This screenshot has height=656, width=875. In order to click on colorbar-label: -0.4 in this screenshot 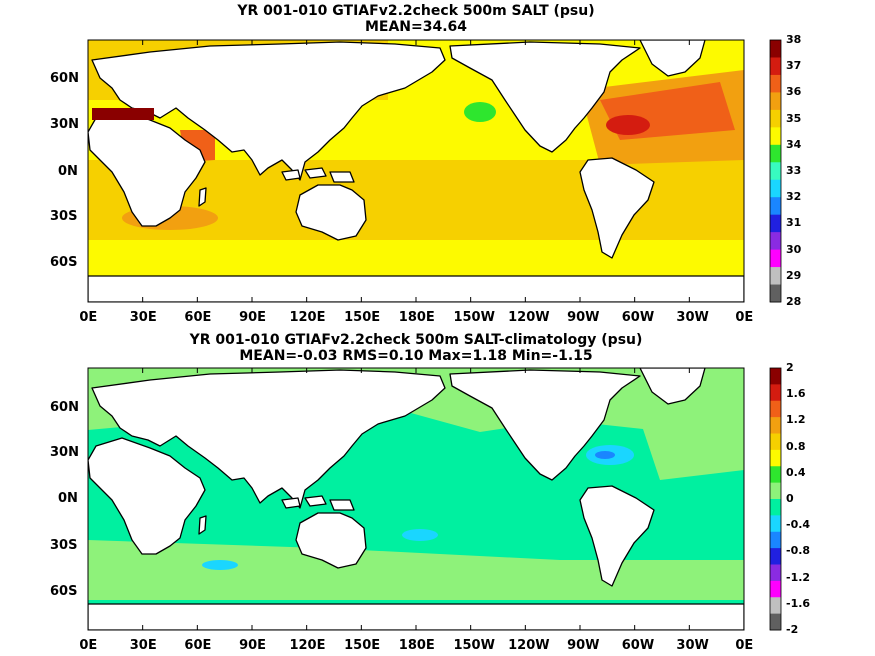, I will do `click(798, 525)`.